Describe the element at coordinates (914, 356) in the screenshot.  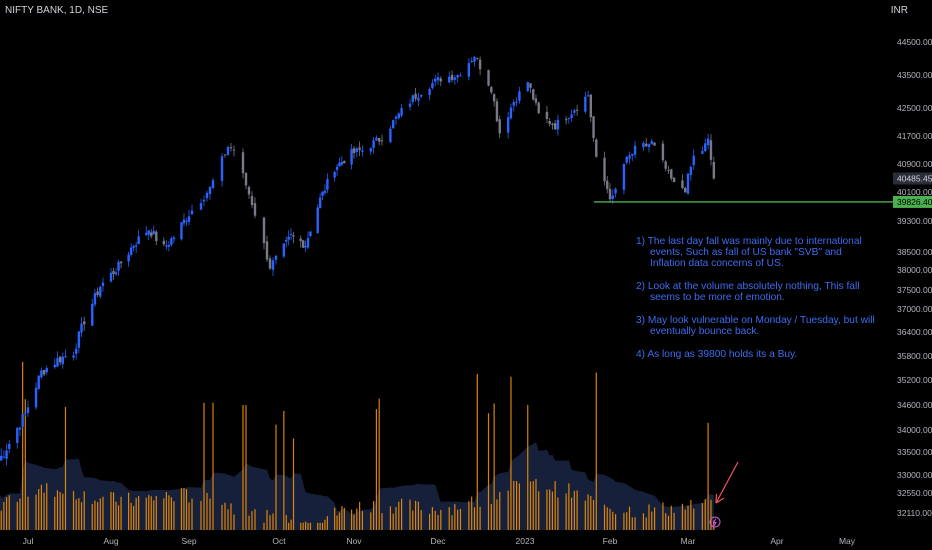
I see `y-tick-12: 35800.00` at that location.